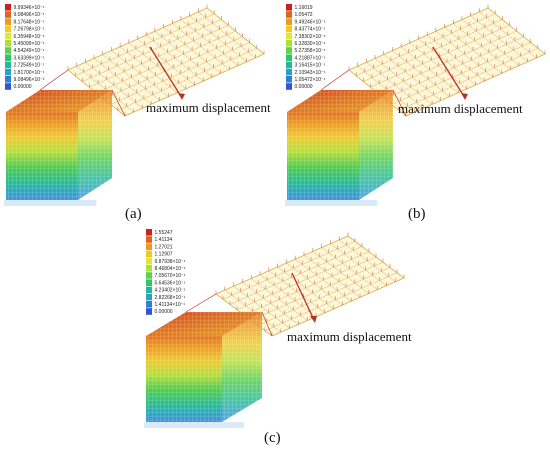 This screenshot has height=453, width=550. I want to click on annotation-arrow-c, so click(303, 296).